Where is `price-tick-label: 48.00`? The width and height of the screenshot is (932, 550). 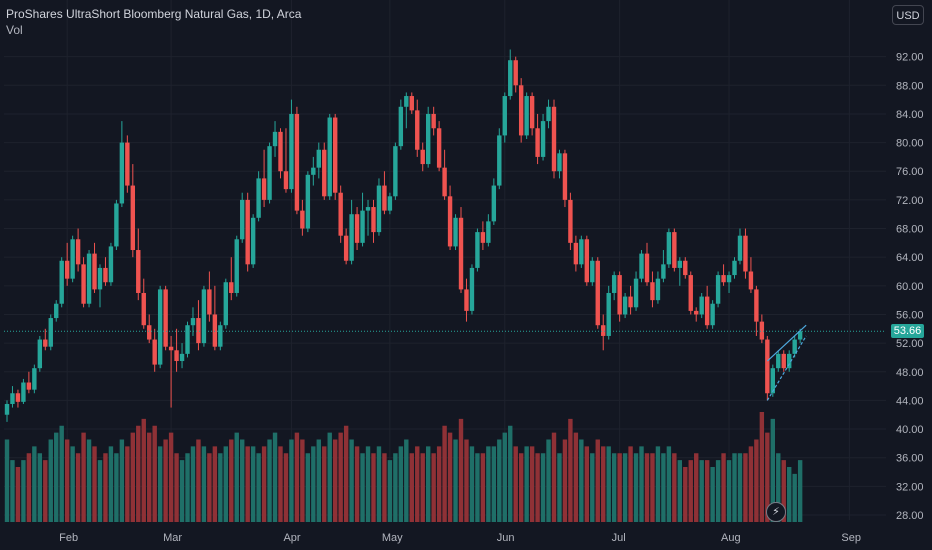
price-tick-label: 48.00 is located at coordinates (910, 373).